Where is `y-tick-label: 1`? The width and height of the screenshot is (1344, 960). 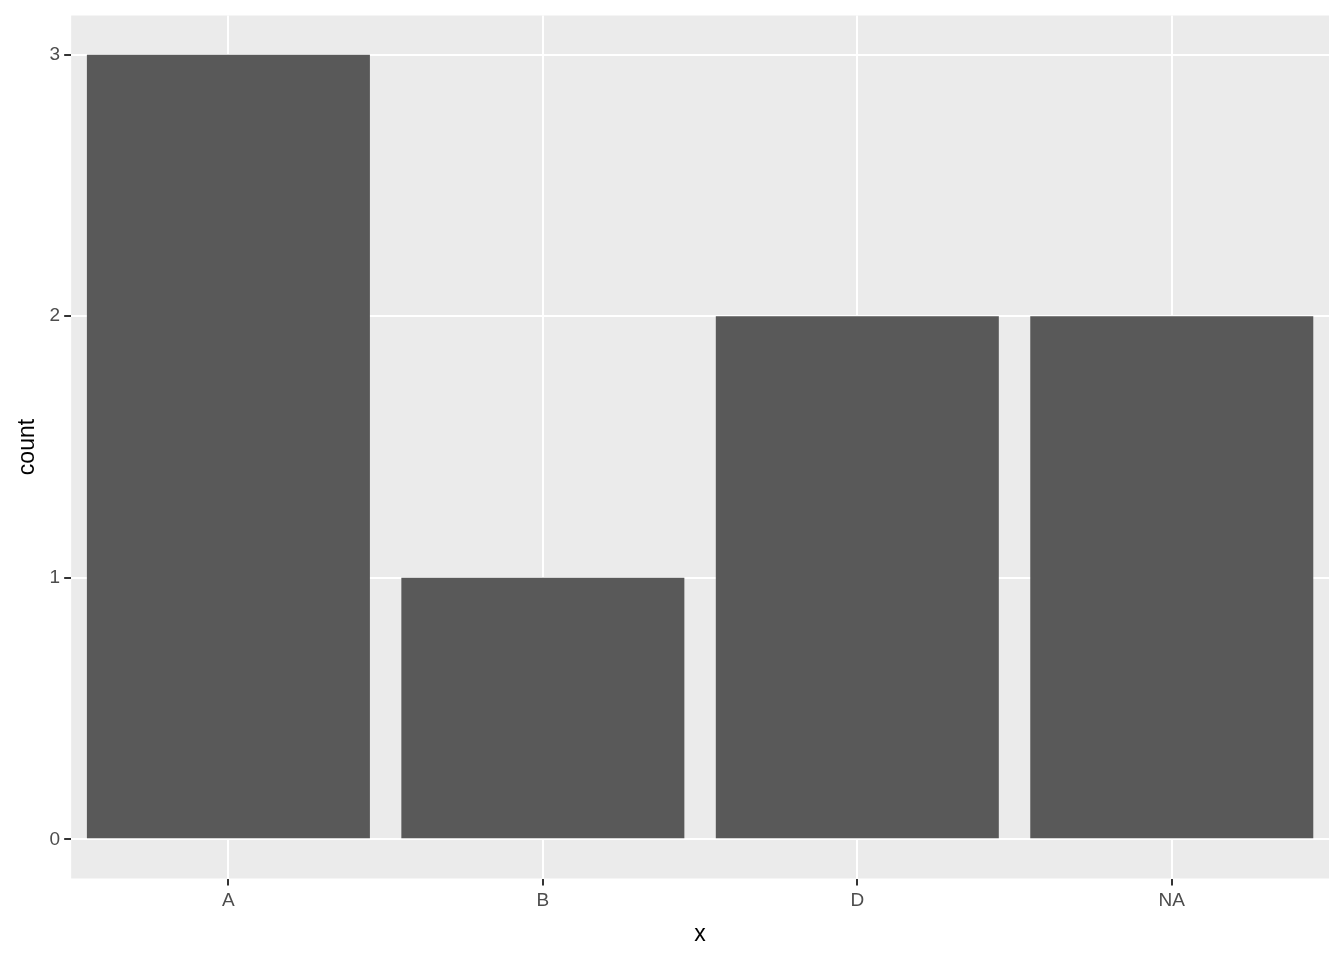 y-tick-label: 1 is located at coordinates (55, 577).